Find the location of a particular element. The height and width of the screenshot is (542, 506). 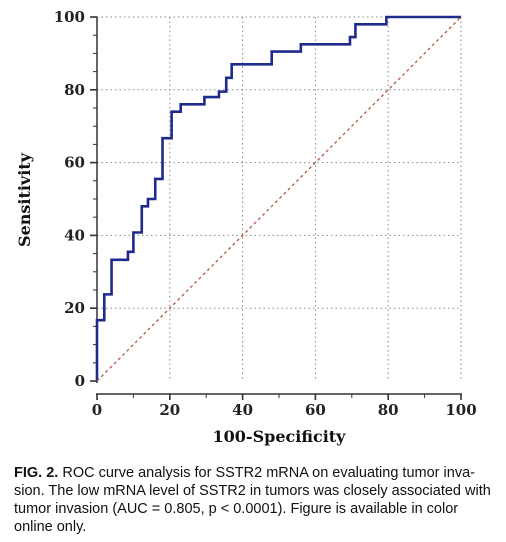

y-tick-label-0: 0 is located at coordinates (80, 381).